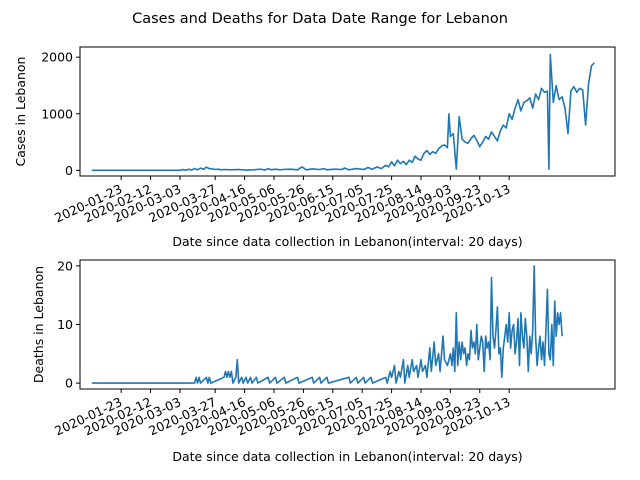  What do you see at coordinates (65, 265) in the screenshot?
I see `deaths-y-tick-label: 20` at bounding box center [65, 265].